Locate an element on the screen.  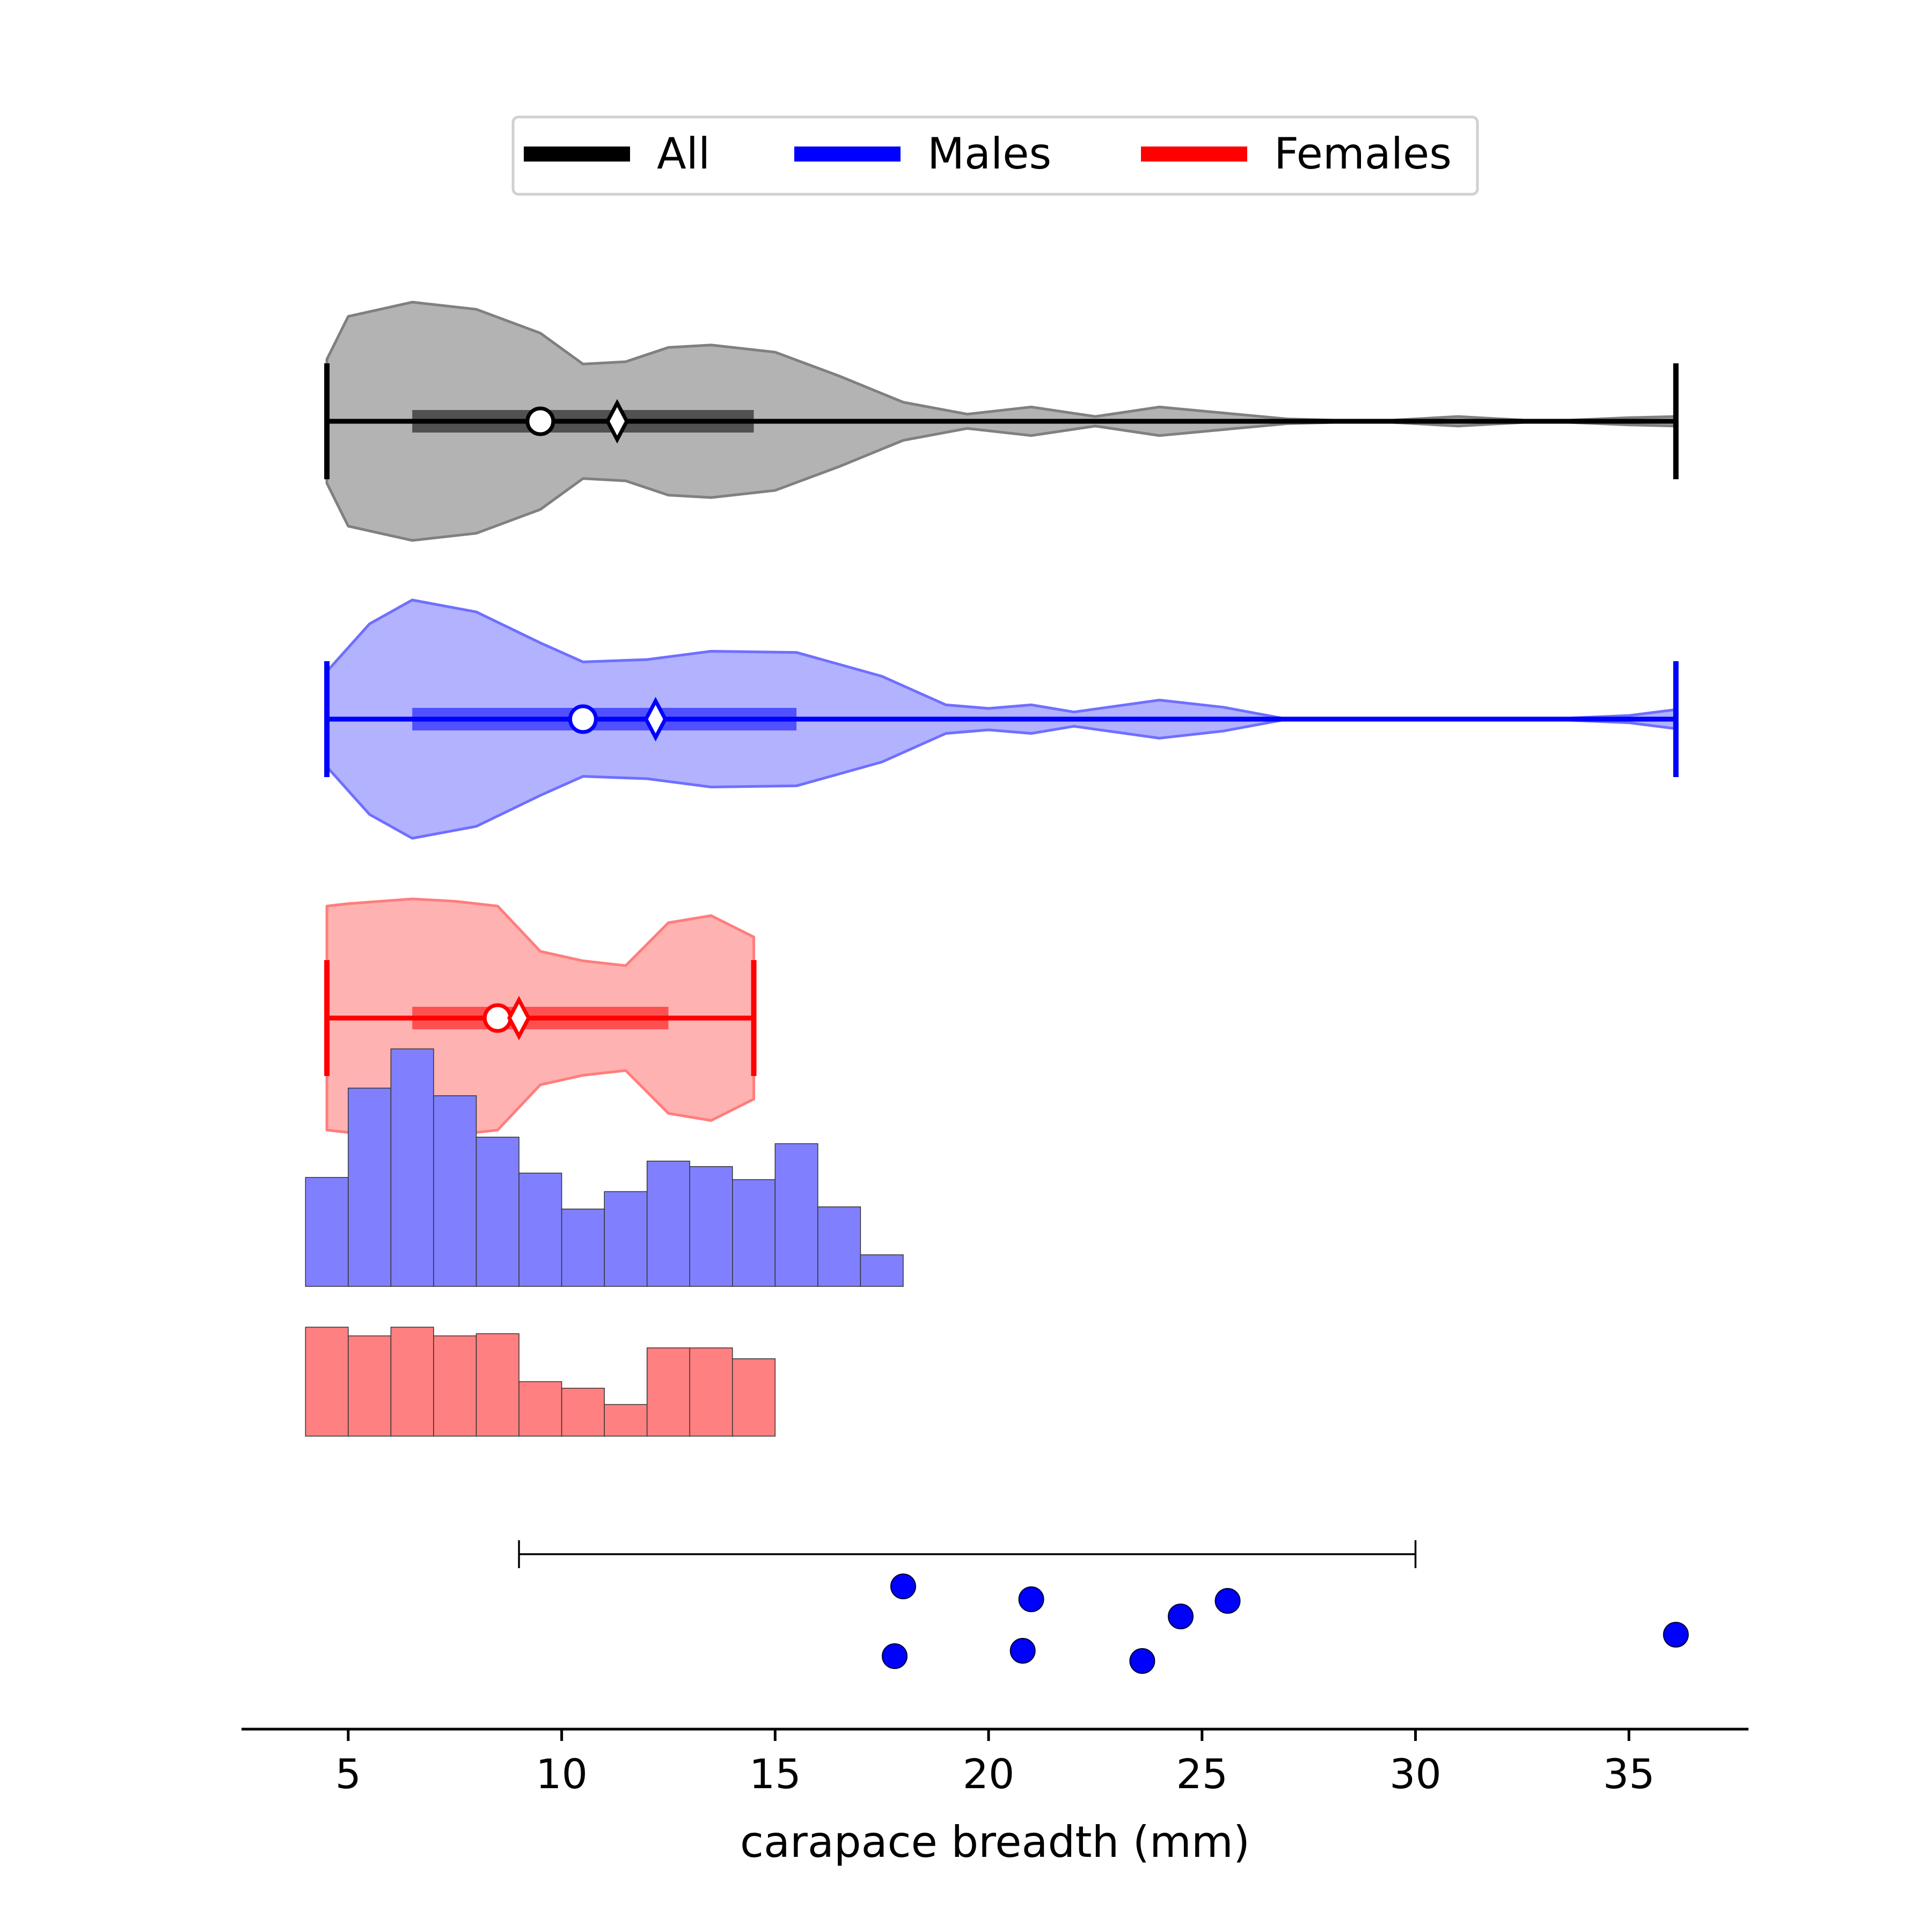
x-tick-label: 35 is located at coordinates (1629, 1774).